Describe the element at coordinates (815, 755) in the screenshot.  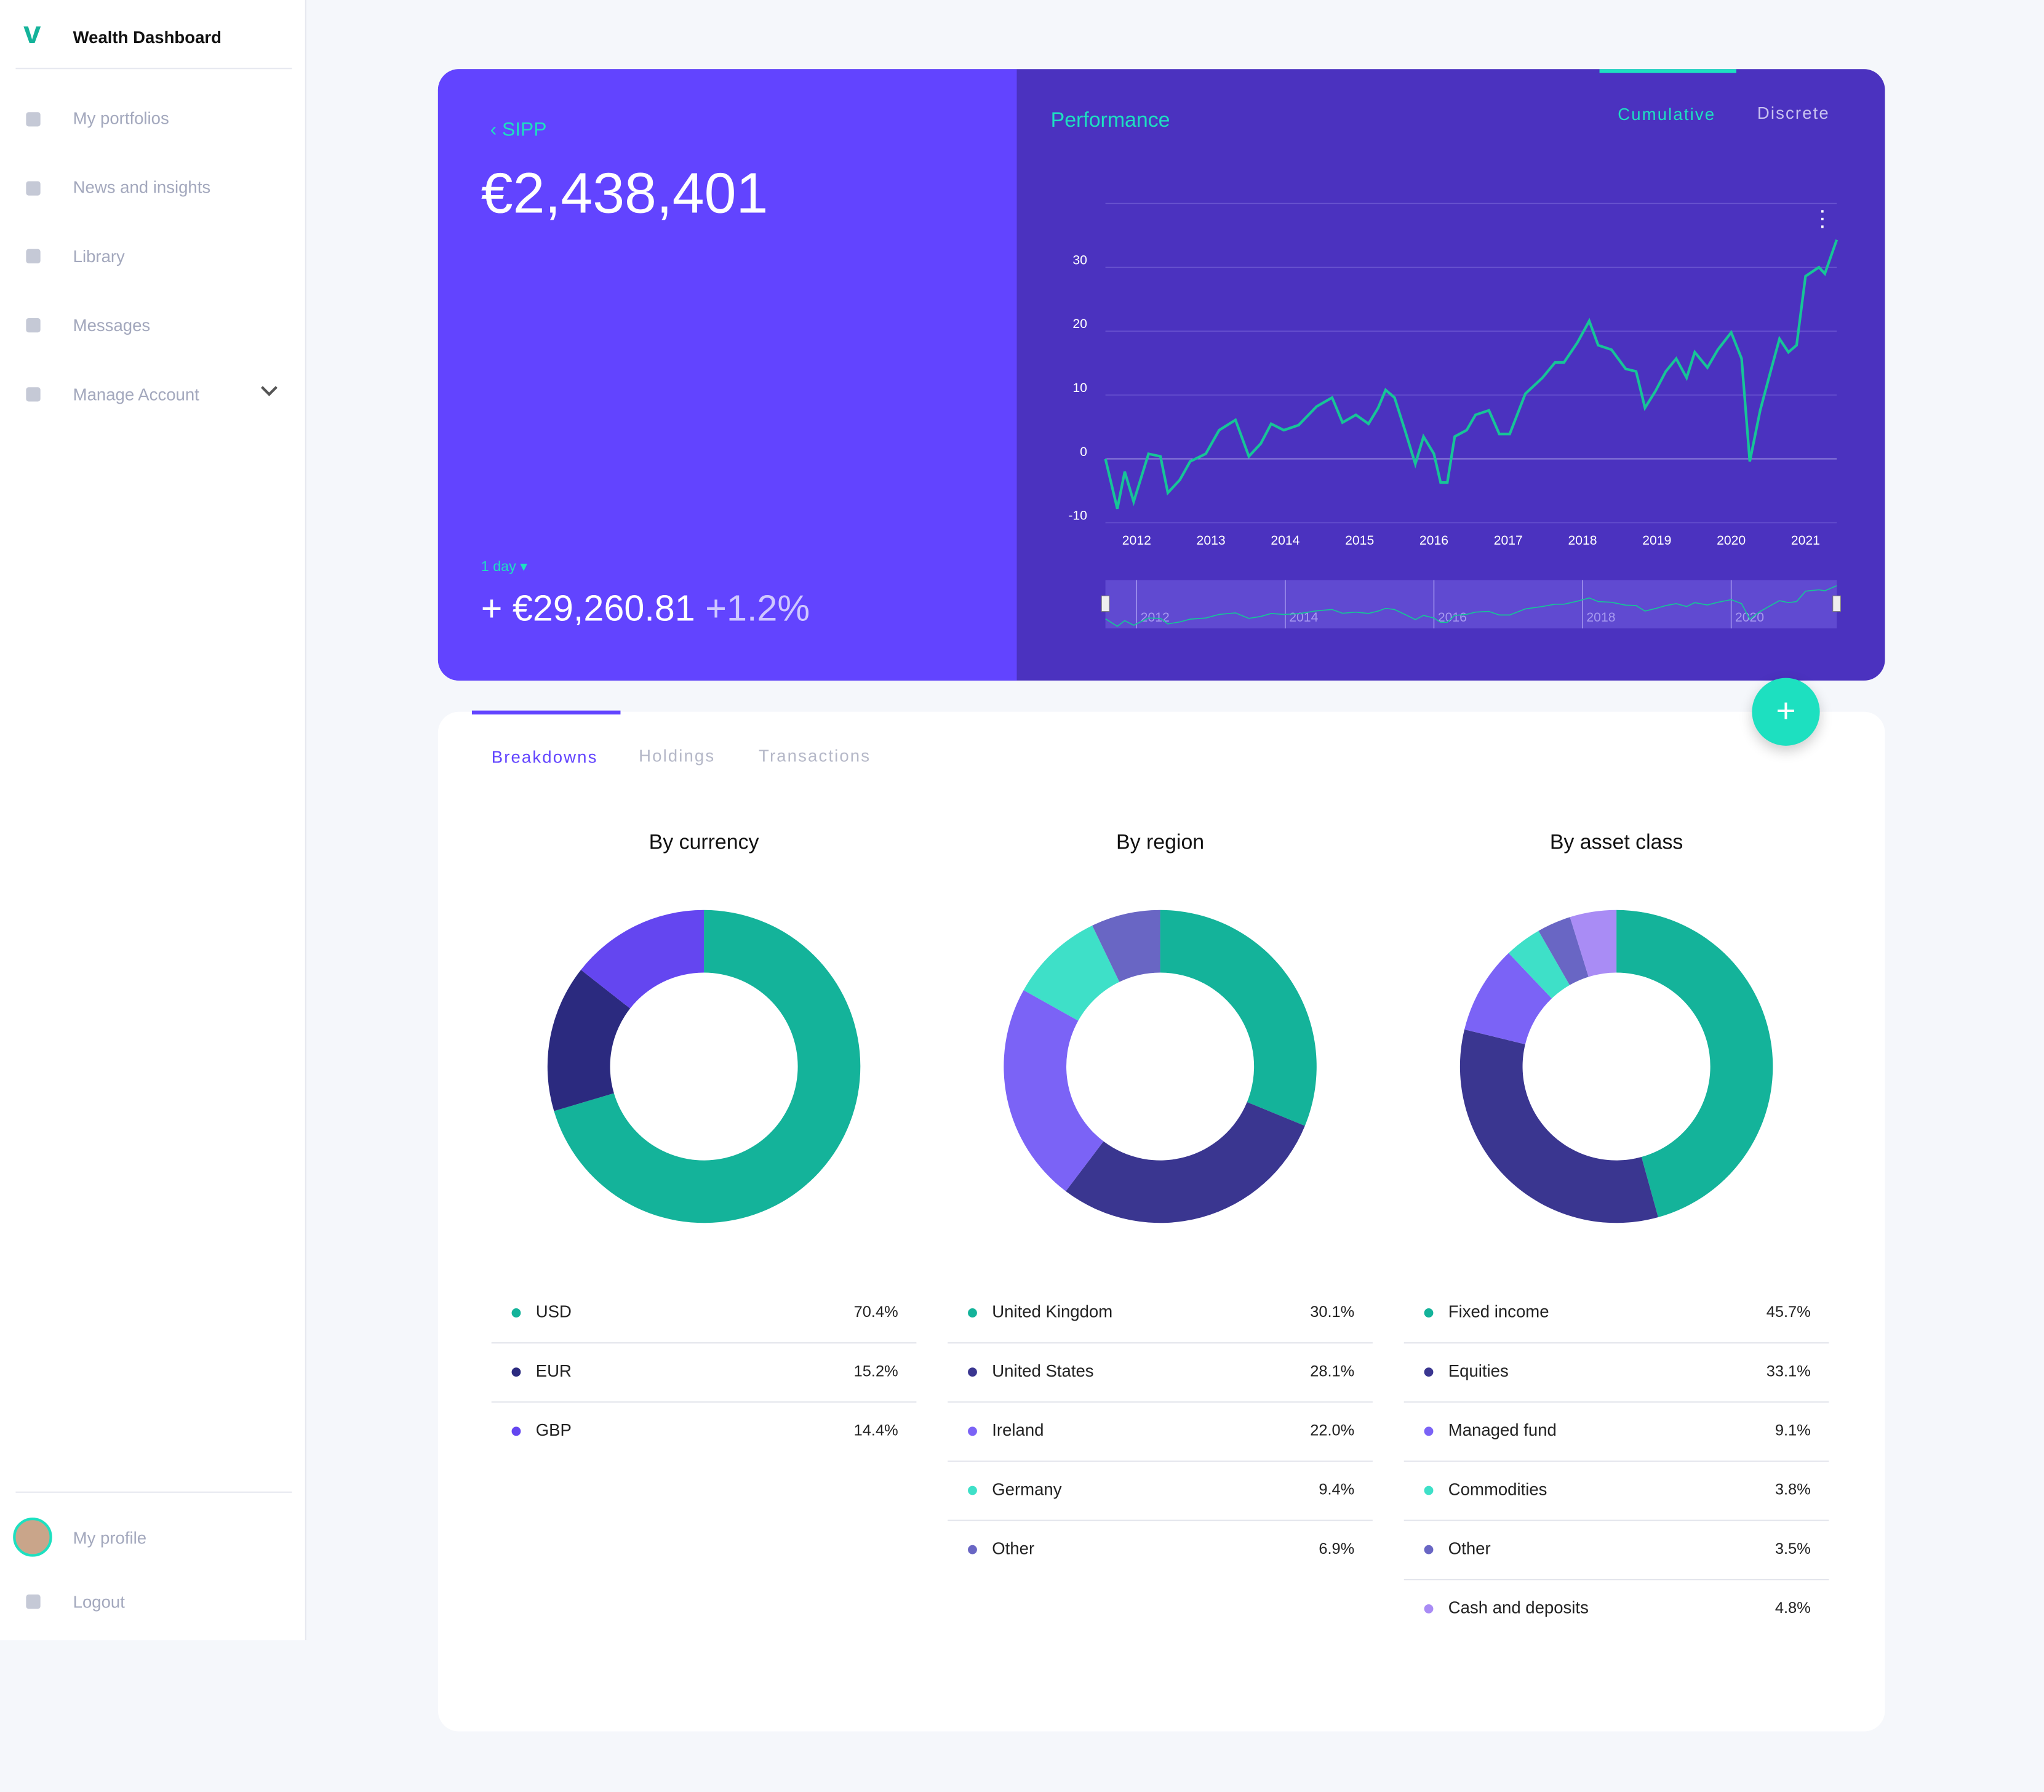
I see `tab: Transactions` at that location.